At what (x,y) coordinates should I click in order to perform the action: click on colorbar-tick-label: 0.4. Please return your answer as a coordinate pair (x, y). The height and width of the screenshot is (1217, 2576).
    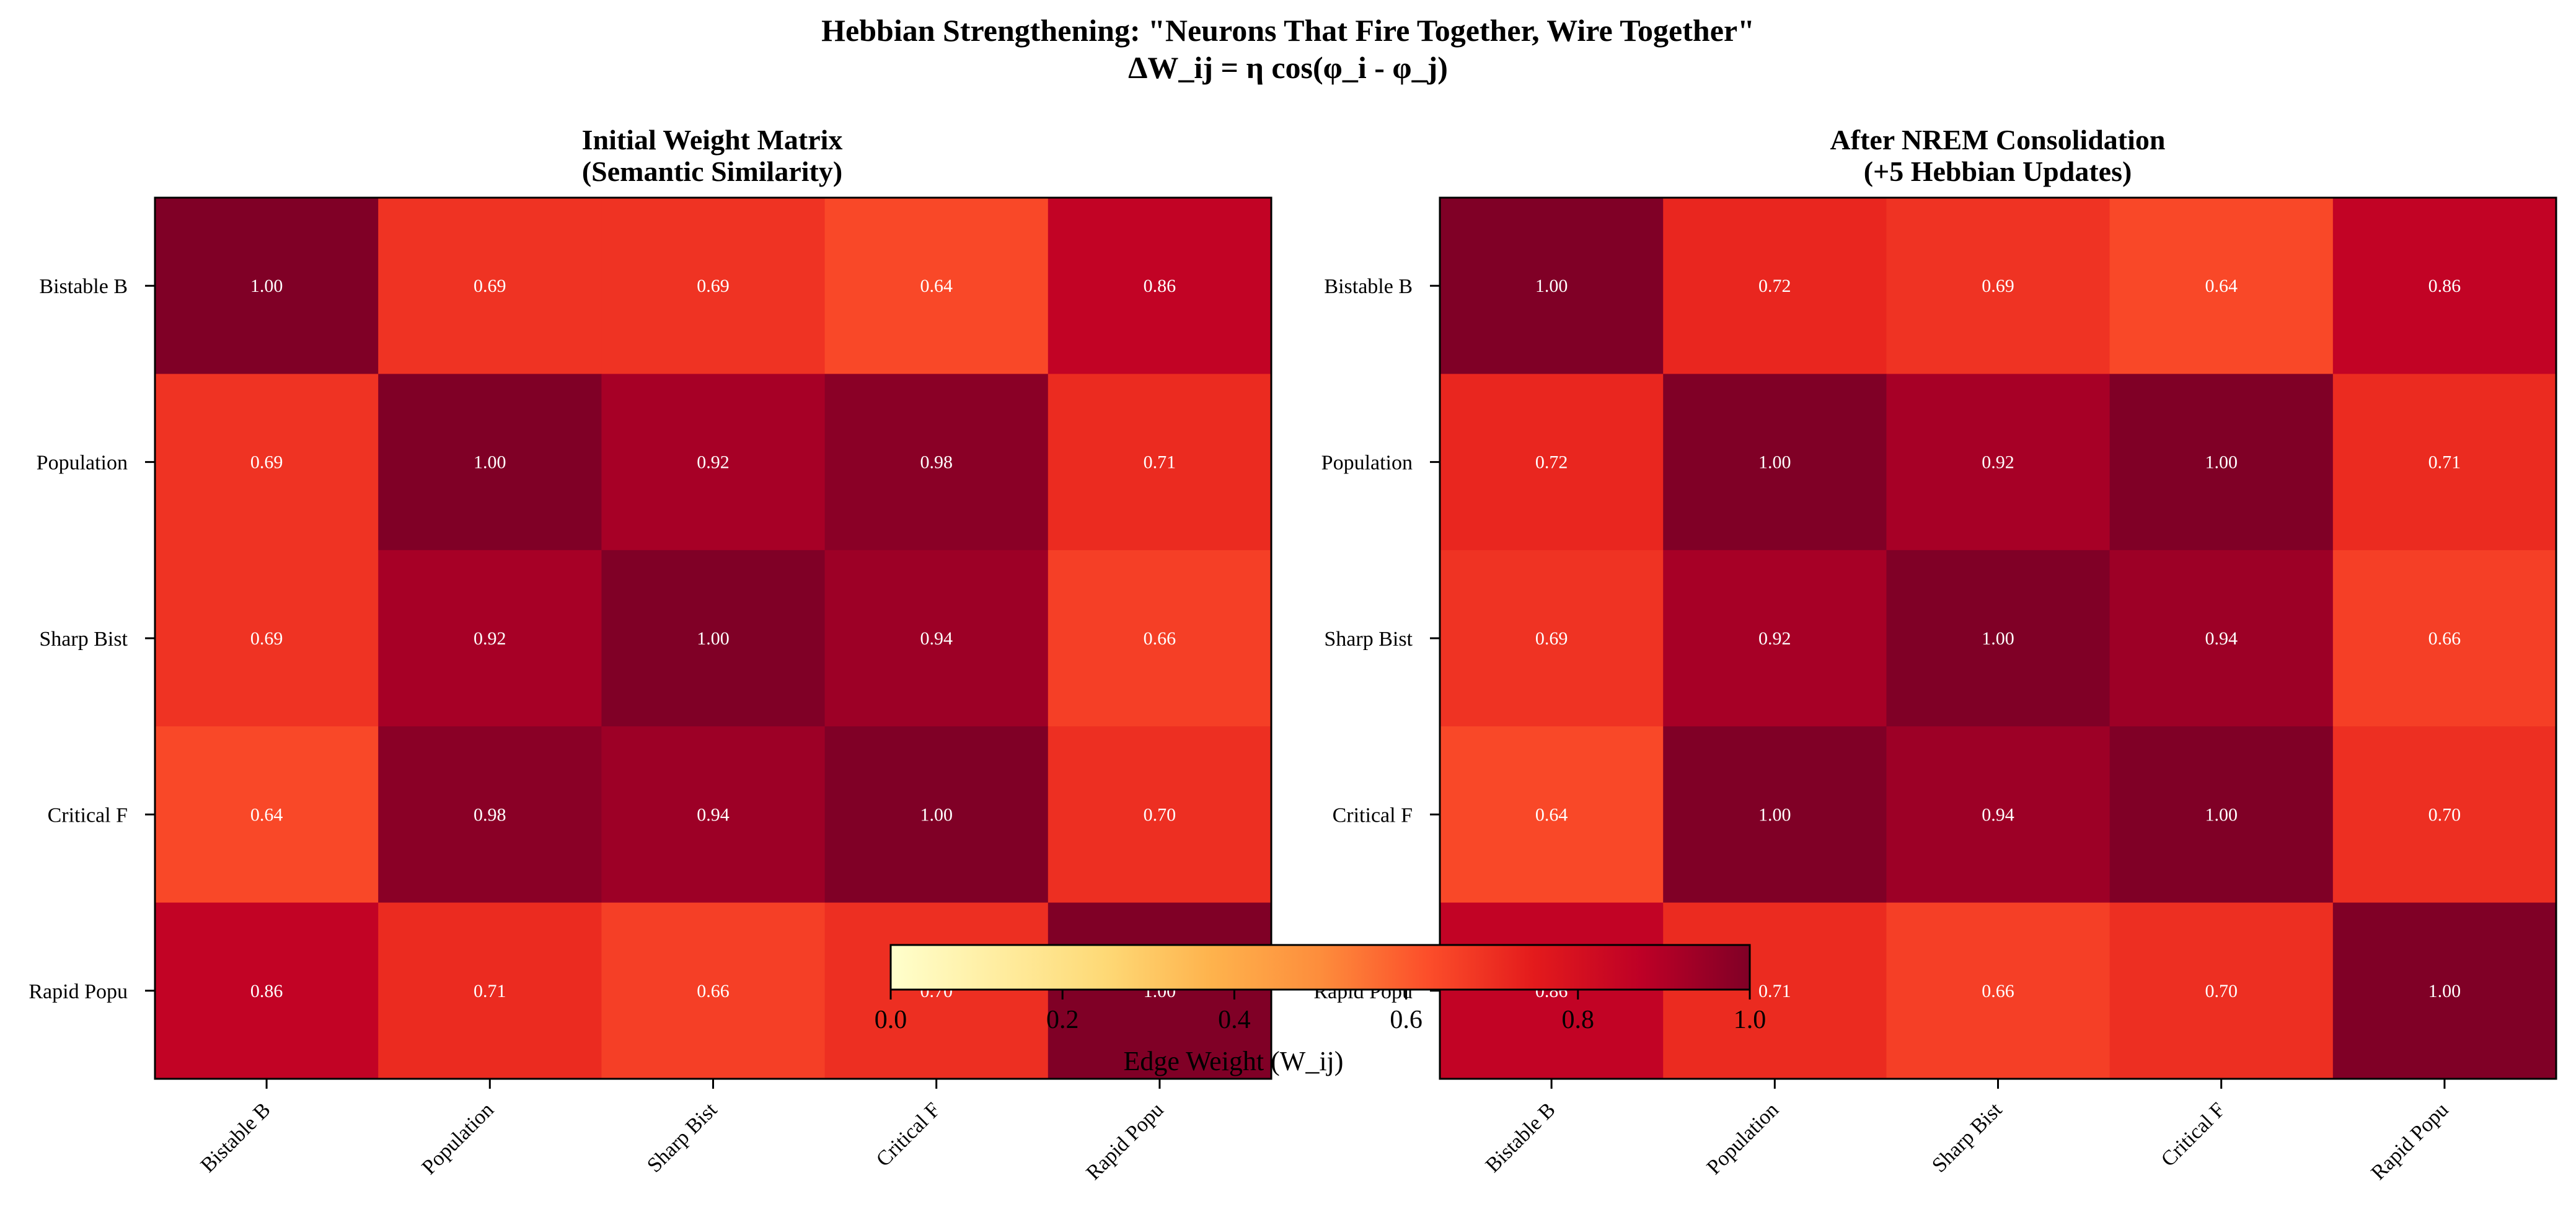
    Looking at the image, I should click on (1234, 1020).